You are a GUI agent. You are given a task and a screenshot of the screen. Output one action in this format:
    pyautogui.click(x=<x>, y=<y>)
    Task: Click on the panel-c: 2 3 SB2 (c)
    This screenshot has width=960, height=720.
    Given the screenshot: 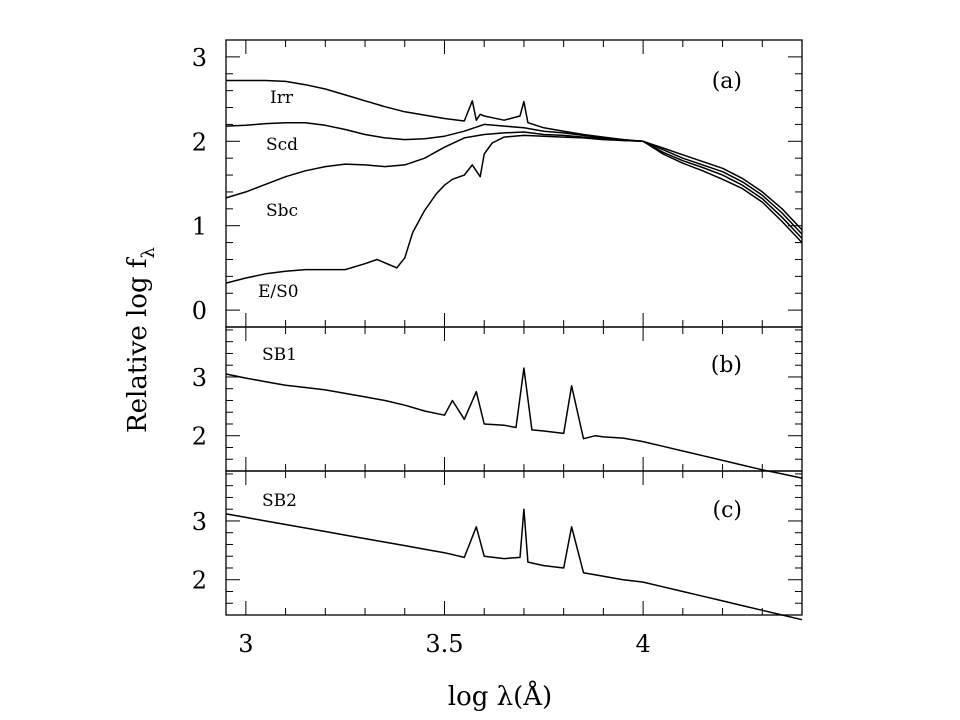 What is the action you would take?
    pyautogui.click(x=497, y=545)
    